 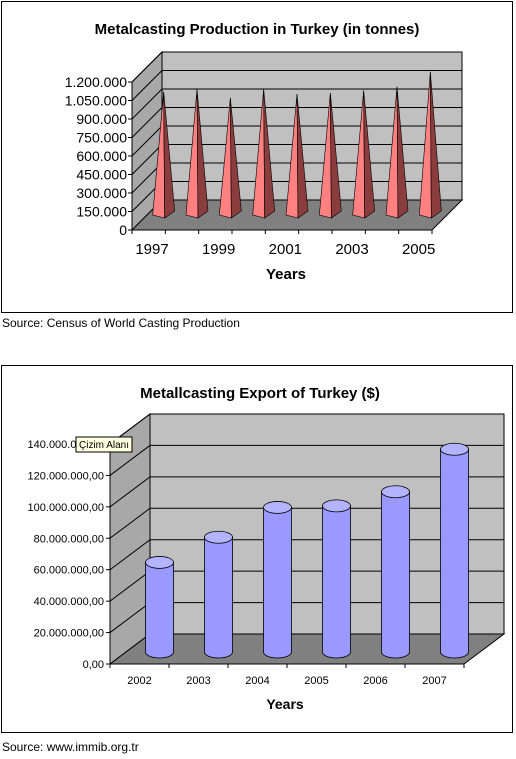 I want to click on export-x-tick-label: 2007, so click(x=434, y=681).